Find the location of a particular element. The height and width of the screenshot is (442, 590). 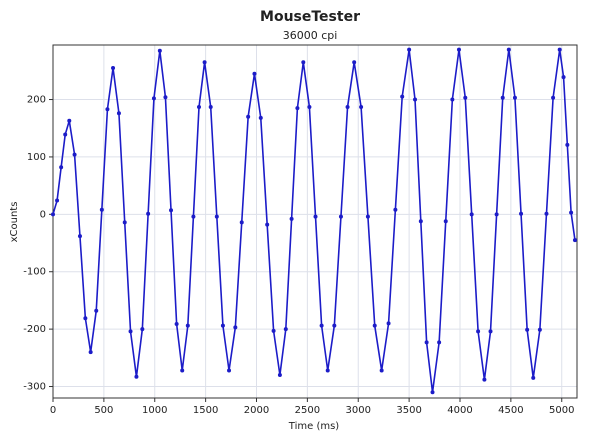

chart-title: MouseTester is located at coordinates (310, 17).